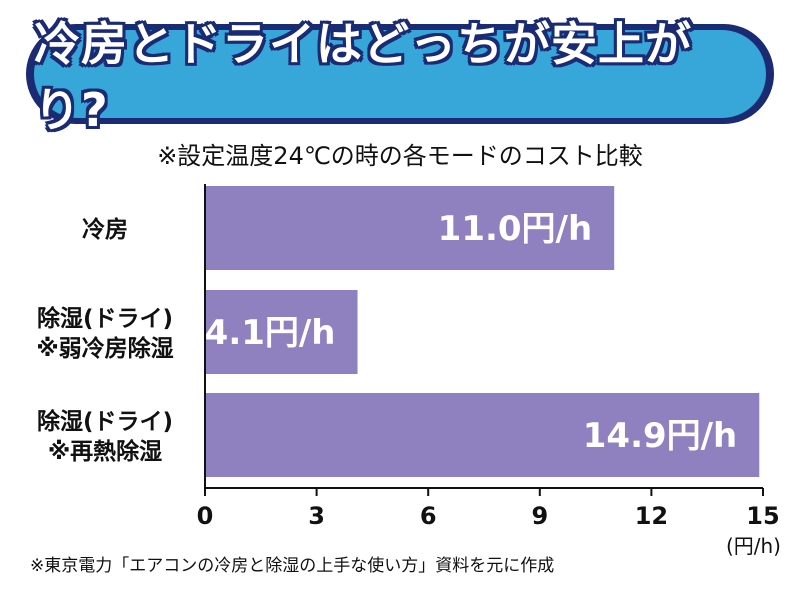 The width and height of the screenshot is (800, 600). What do you see at coordinates (205, 516) in the screenshot?
I see `x-tick-label: 0` at bounding box center [205, 516].